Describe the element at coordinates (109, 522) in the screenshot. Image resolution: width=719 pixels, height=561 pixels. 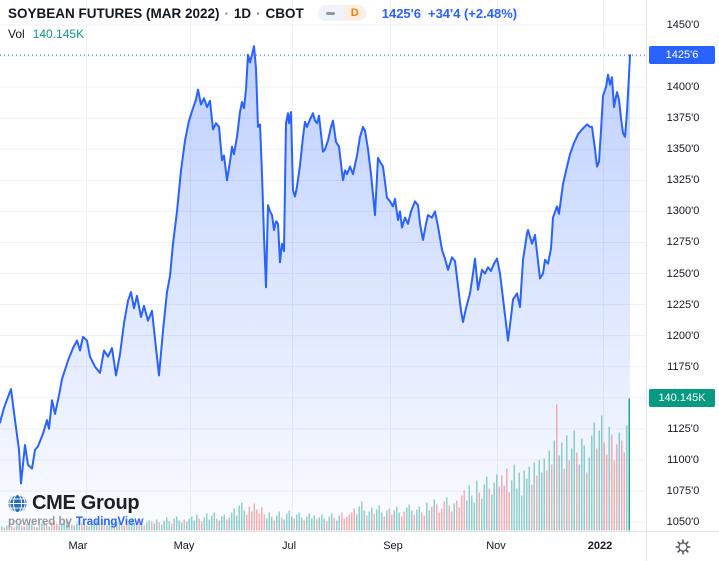
I see `tradingview-link: TradingView` at that location.